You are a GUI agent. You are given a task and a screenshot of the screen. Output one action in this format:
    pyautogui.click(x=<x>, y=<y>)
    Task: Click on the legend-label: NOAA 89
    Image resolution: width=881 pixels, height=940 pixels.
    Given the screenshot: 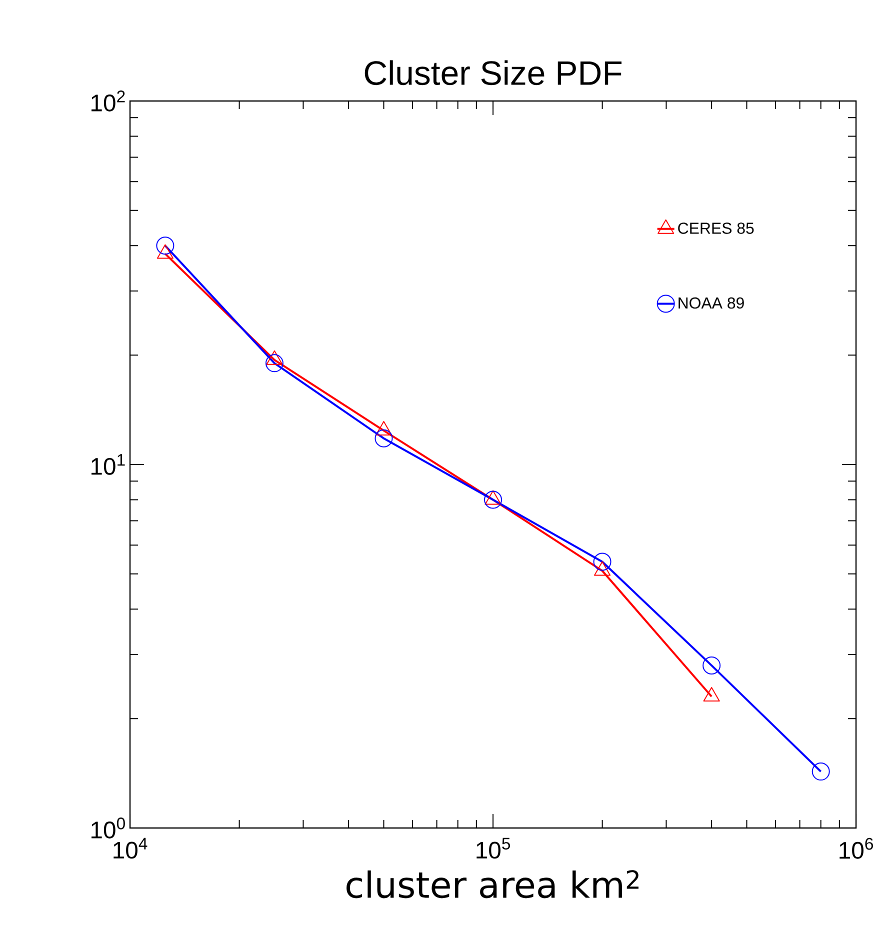 What is the action you would take?
    pyautogui.click(x=711, y=303)
    